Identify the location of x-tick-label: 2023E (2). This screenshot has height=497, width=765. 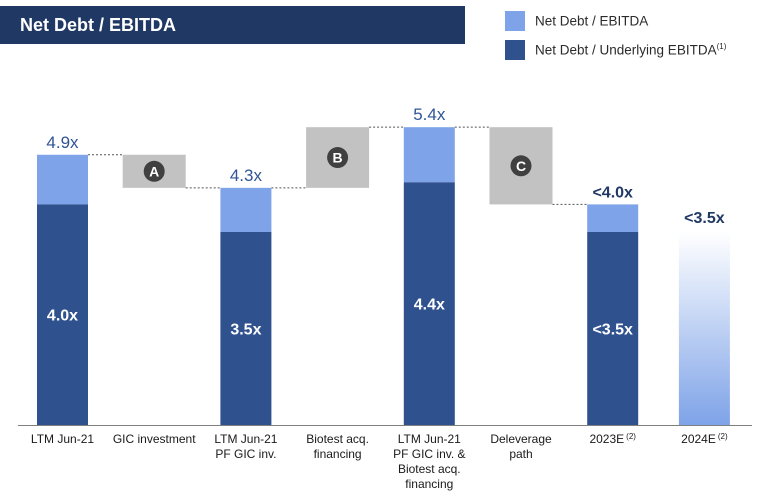
(612, 439).